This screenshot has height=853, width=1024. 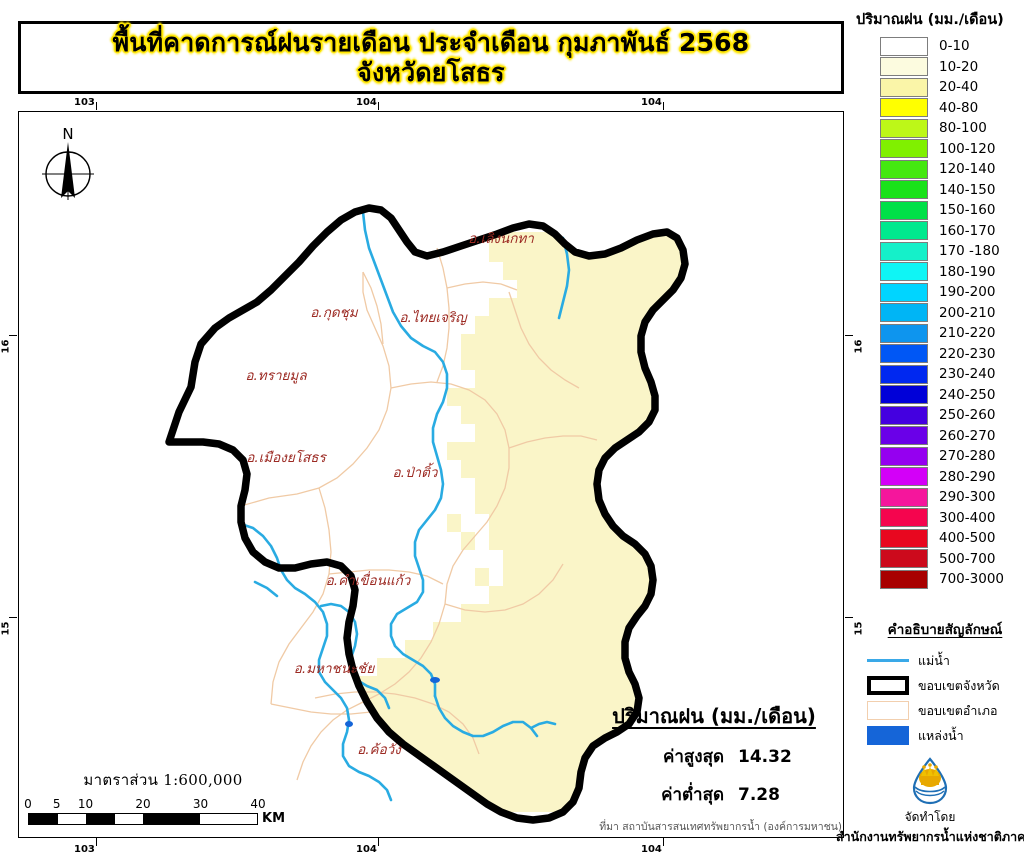 What do you see at coordinates (888, 736) in the screenshot?
I see `water-symbol-icon` at bounding box center [888, 736].